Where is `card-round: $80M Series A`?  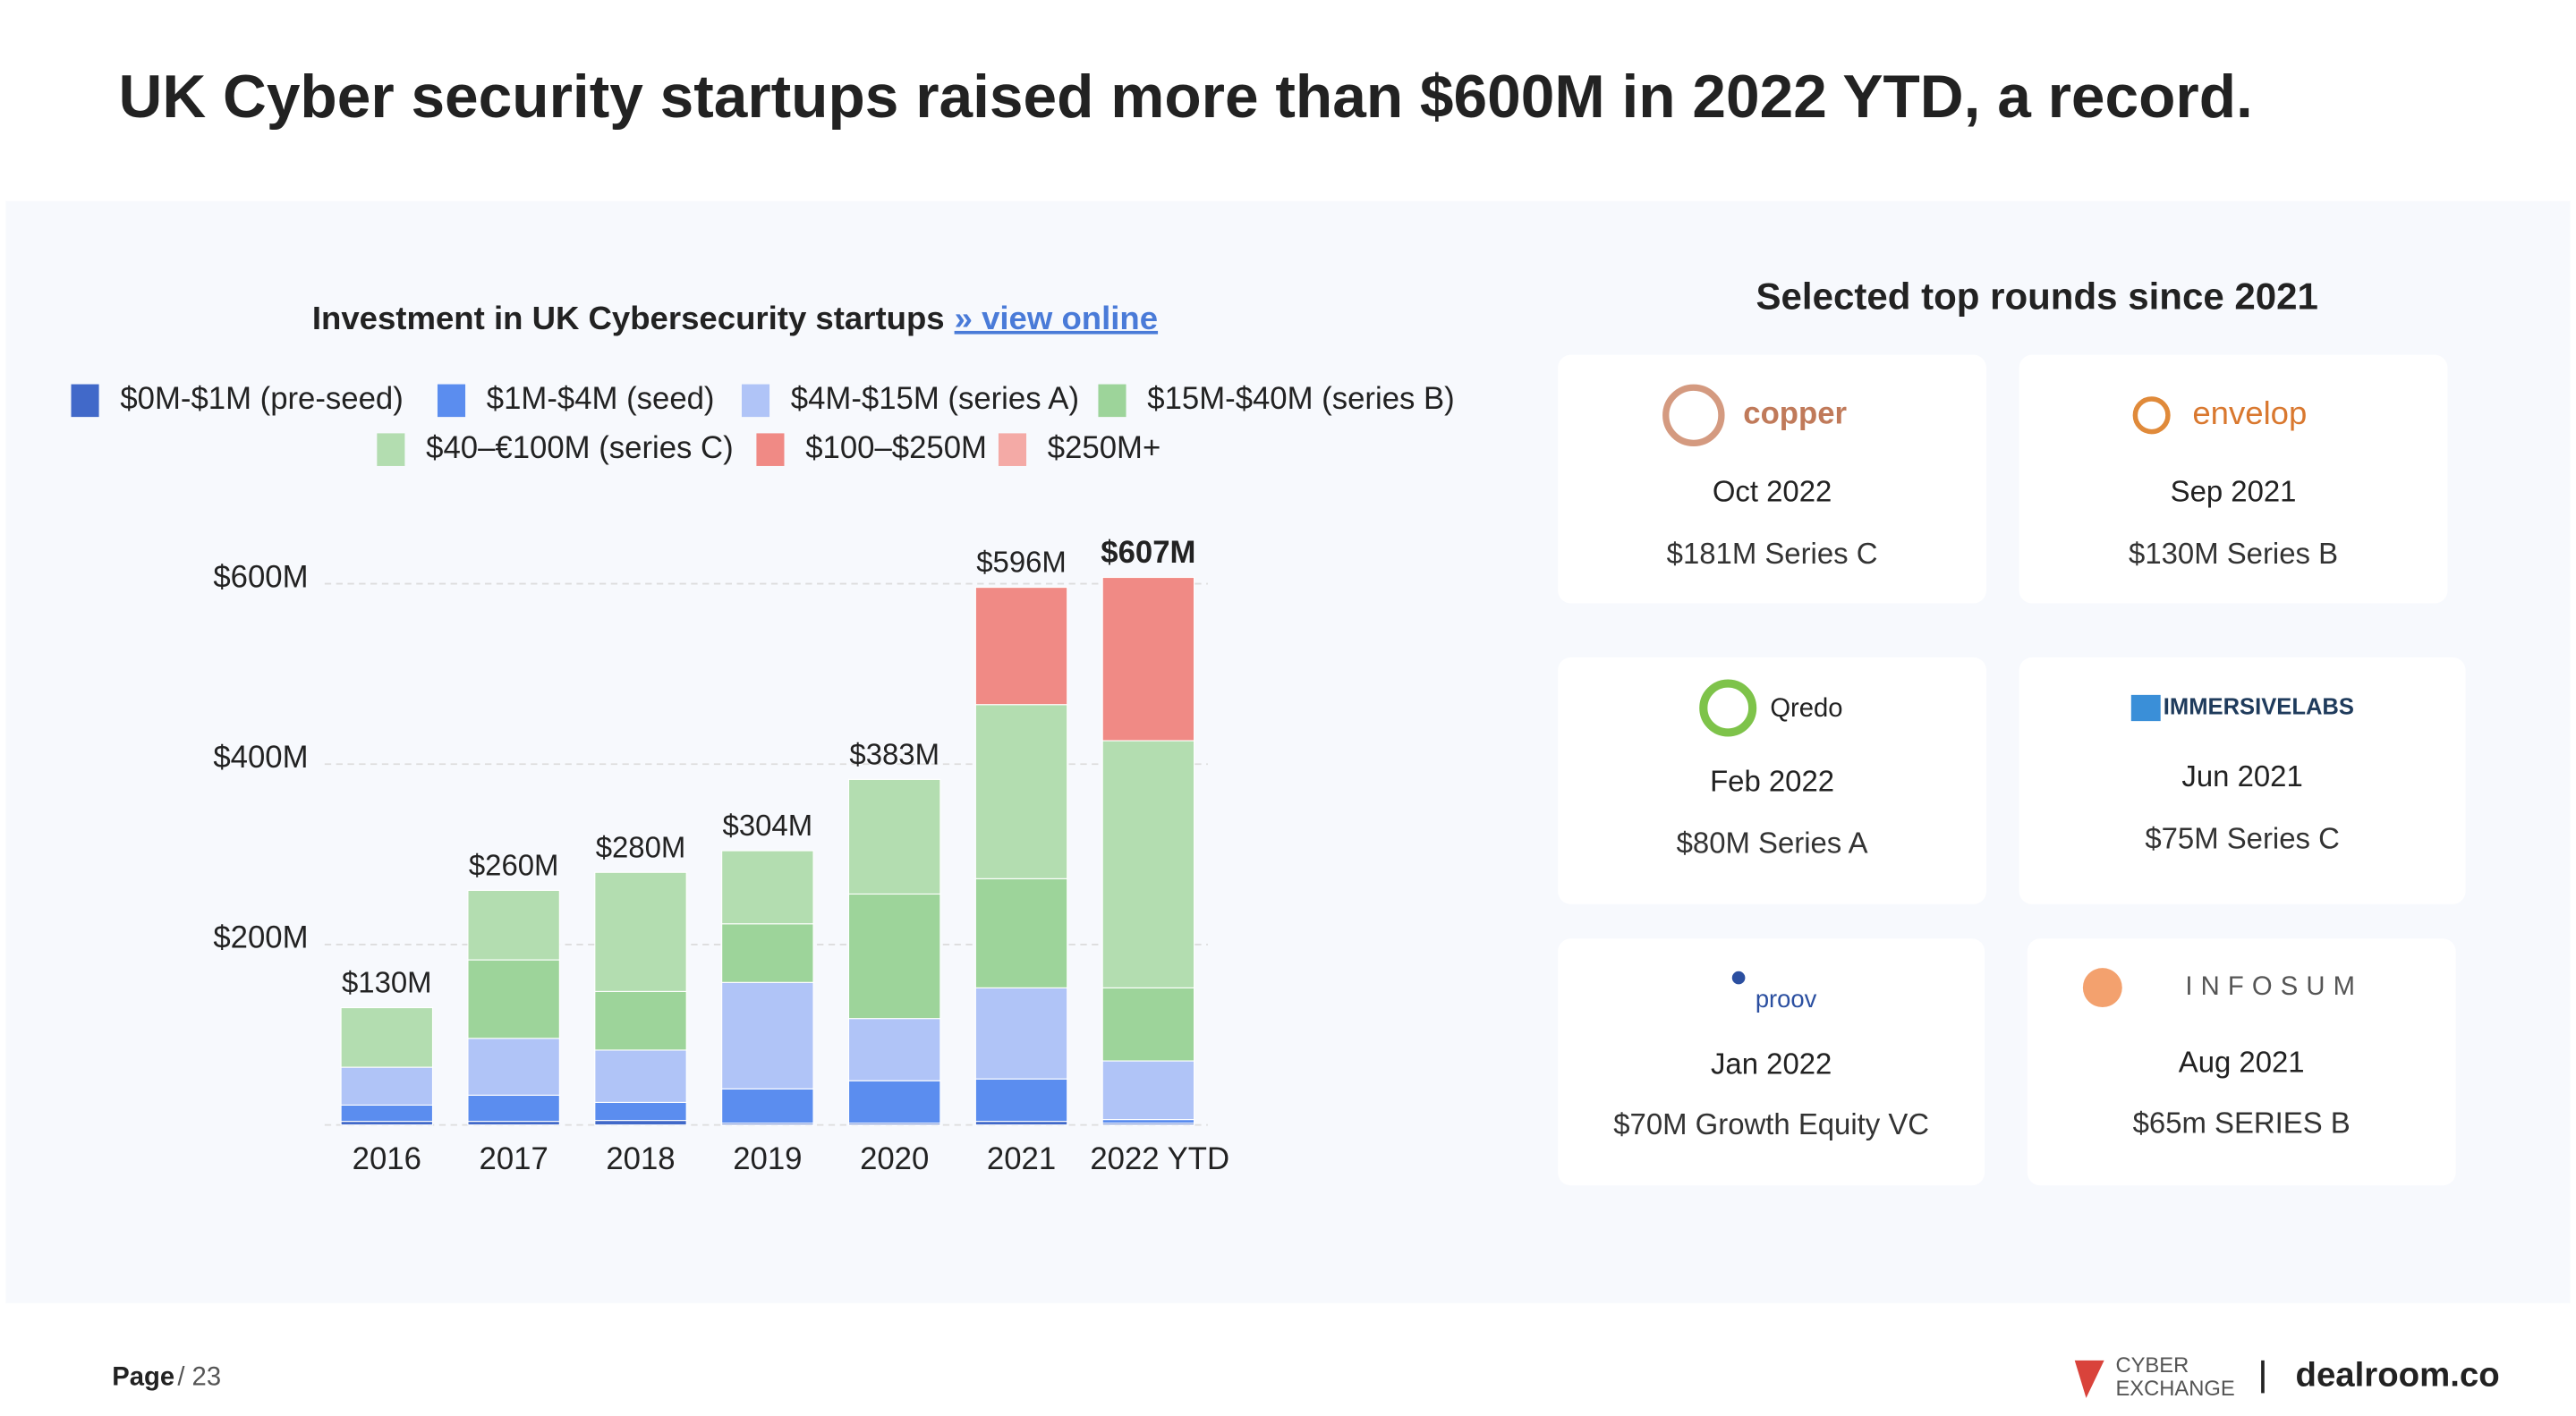
card-round: $80M Series A is located at coordinates (1772, 843).